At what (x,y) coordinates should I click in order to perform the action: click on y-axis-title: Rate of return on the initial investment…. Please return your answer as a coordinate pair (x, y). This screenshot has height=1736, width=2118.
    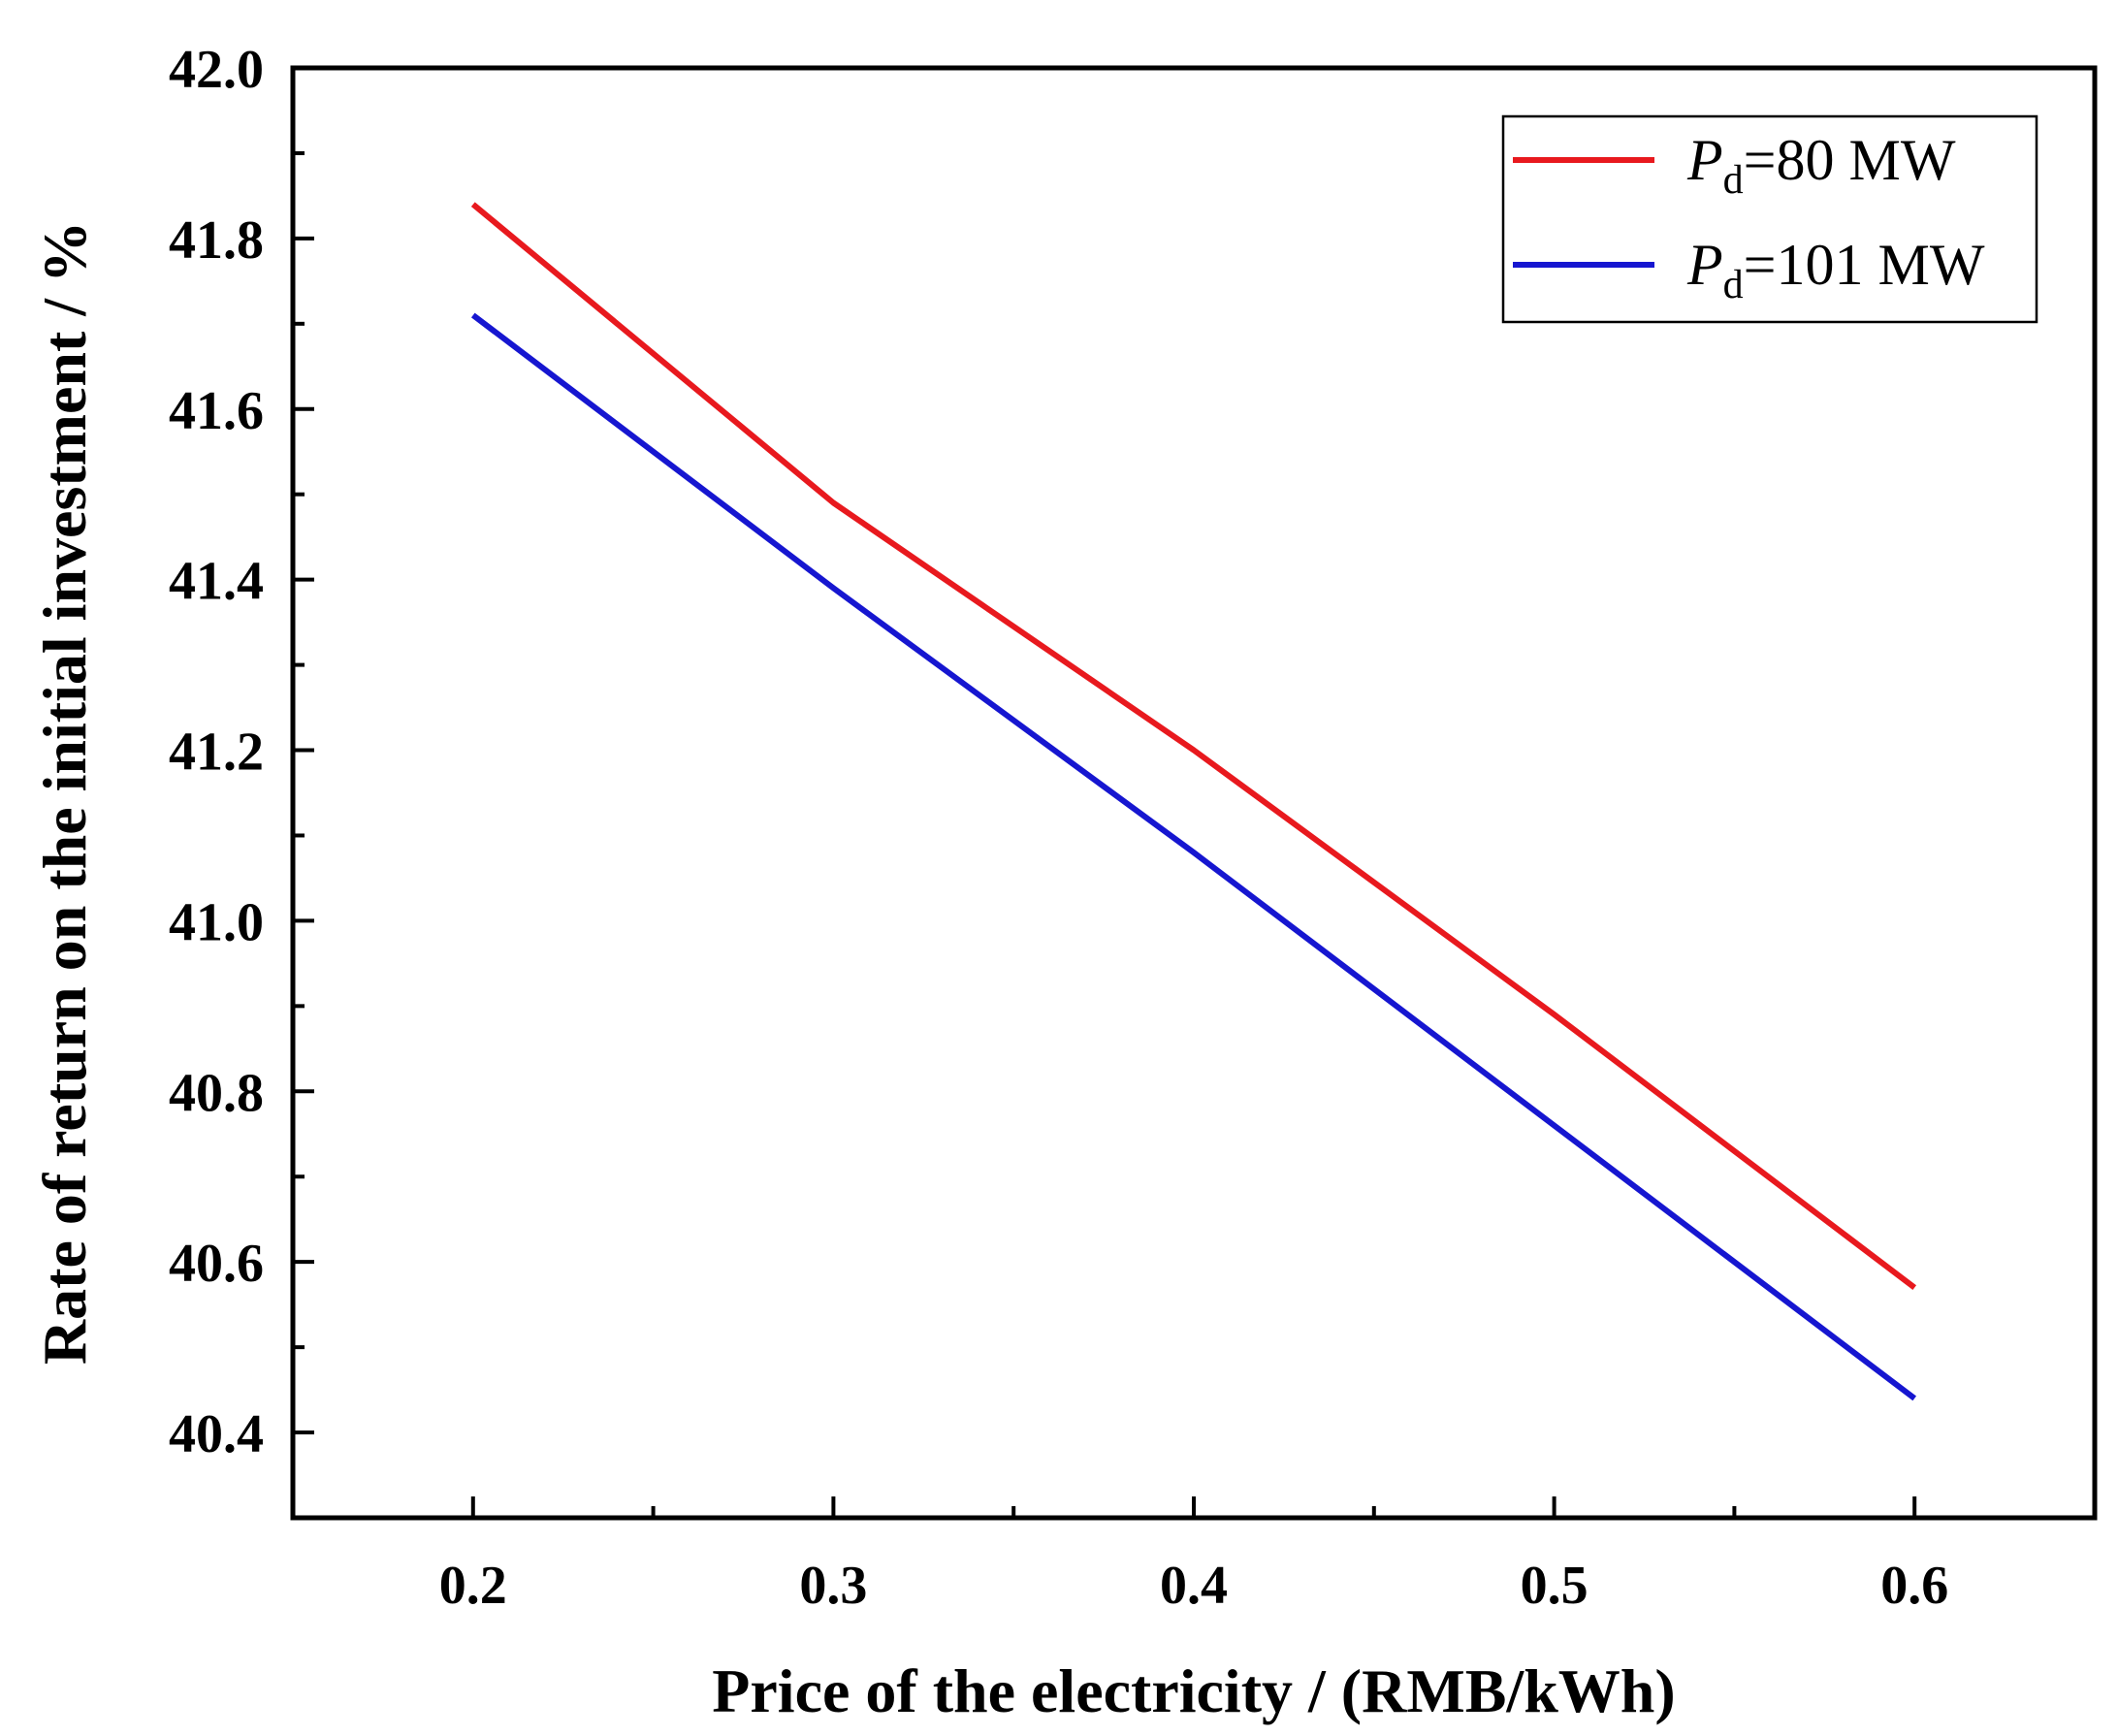
    Looking at the image, I should click on (64, 793).